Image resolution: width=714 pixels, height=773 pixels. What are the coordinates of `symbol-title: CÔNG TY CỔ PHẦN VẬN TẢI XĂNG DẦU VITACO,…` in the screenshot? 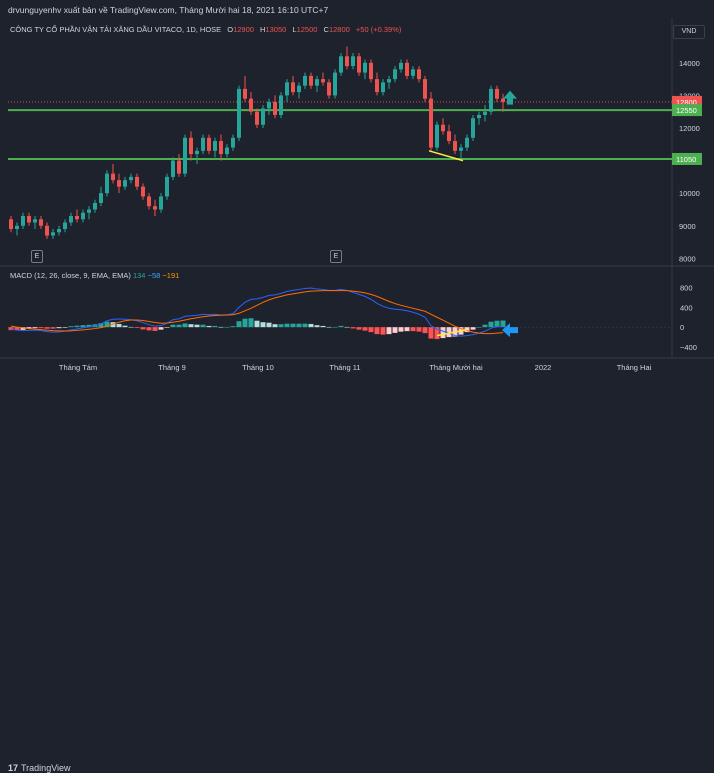 It's located at (116, 29).